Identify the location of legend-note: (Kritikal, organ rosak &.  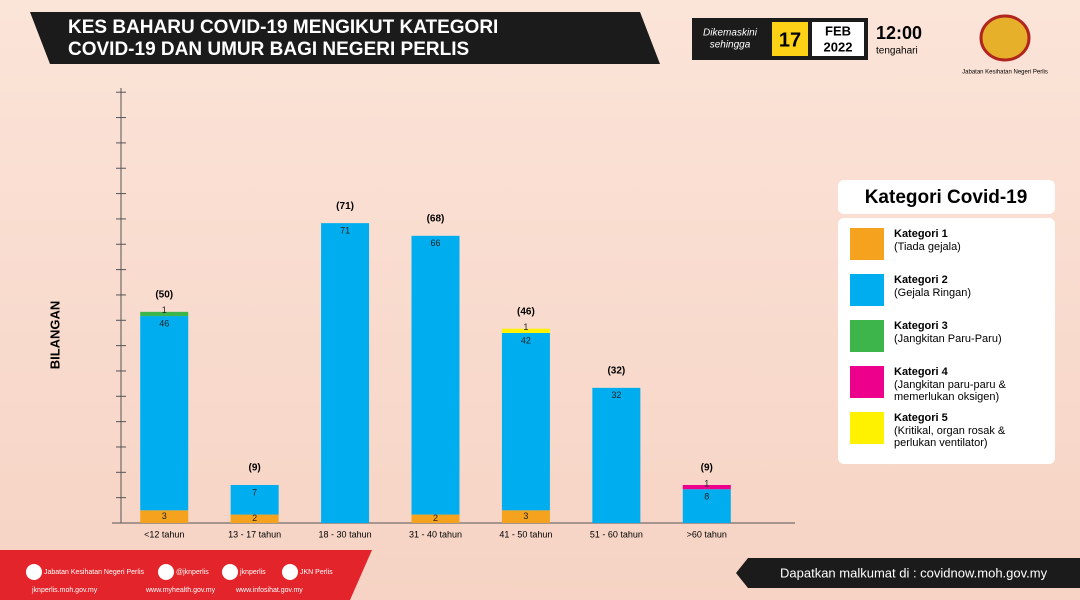
(950, 431).